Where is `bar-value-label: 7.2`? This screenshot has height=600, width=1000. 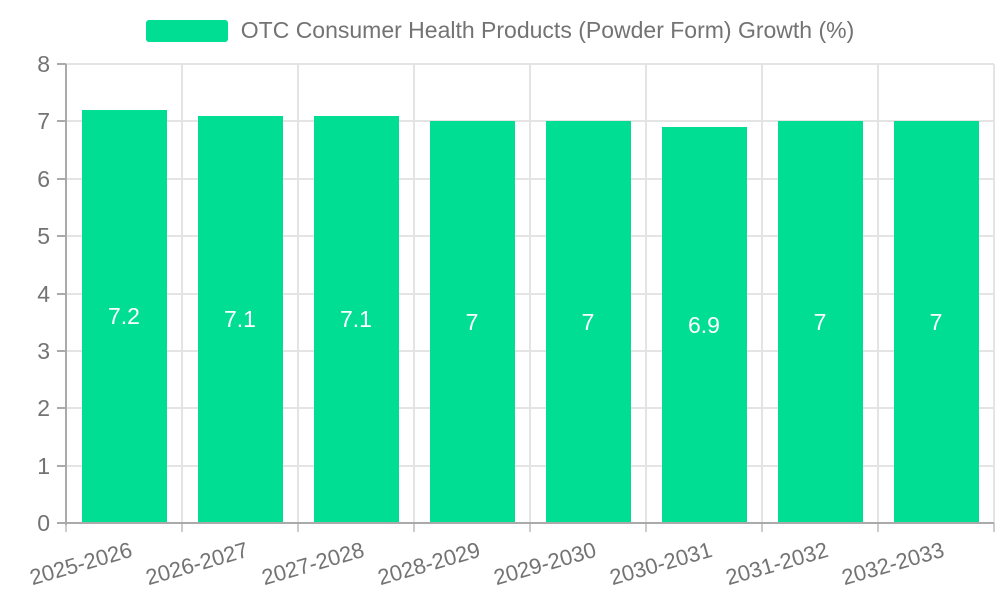 bar-value-label: 7.2 is located at coordinates (124, 316).